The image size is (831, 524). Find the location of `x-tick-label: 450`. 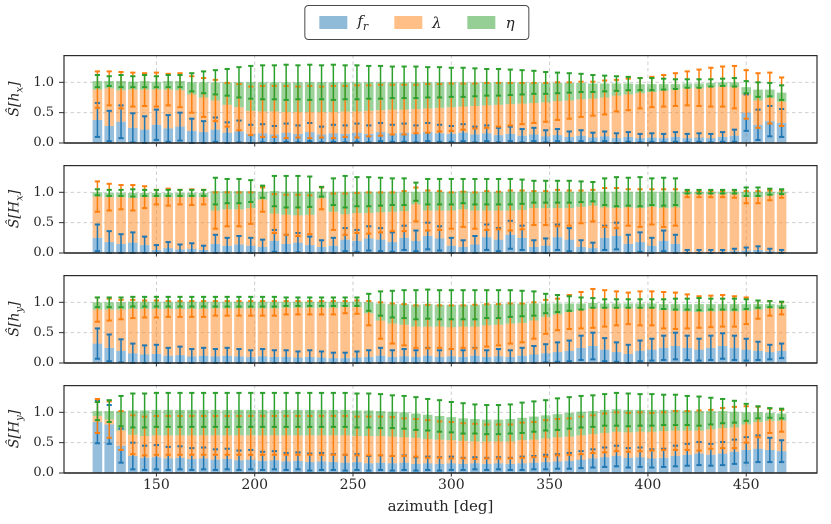

x-tick-label: 450 is located at coordinates (746, 485).